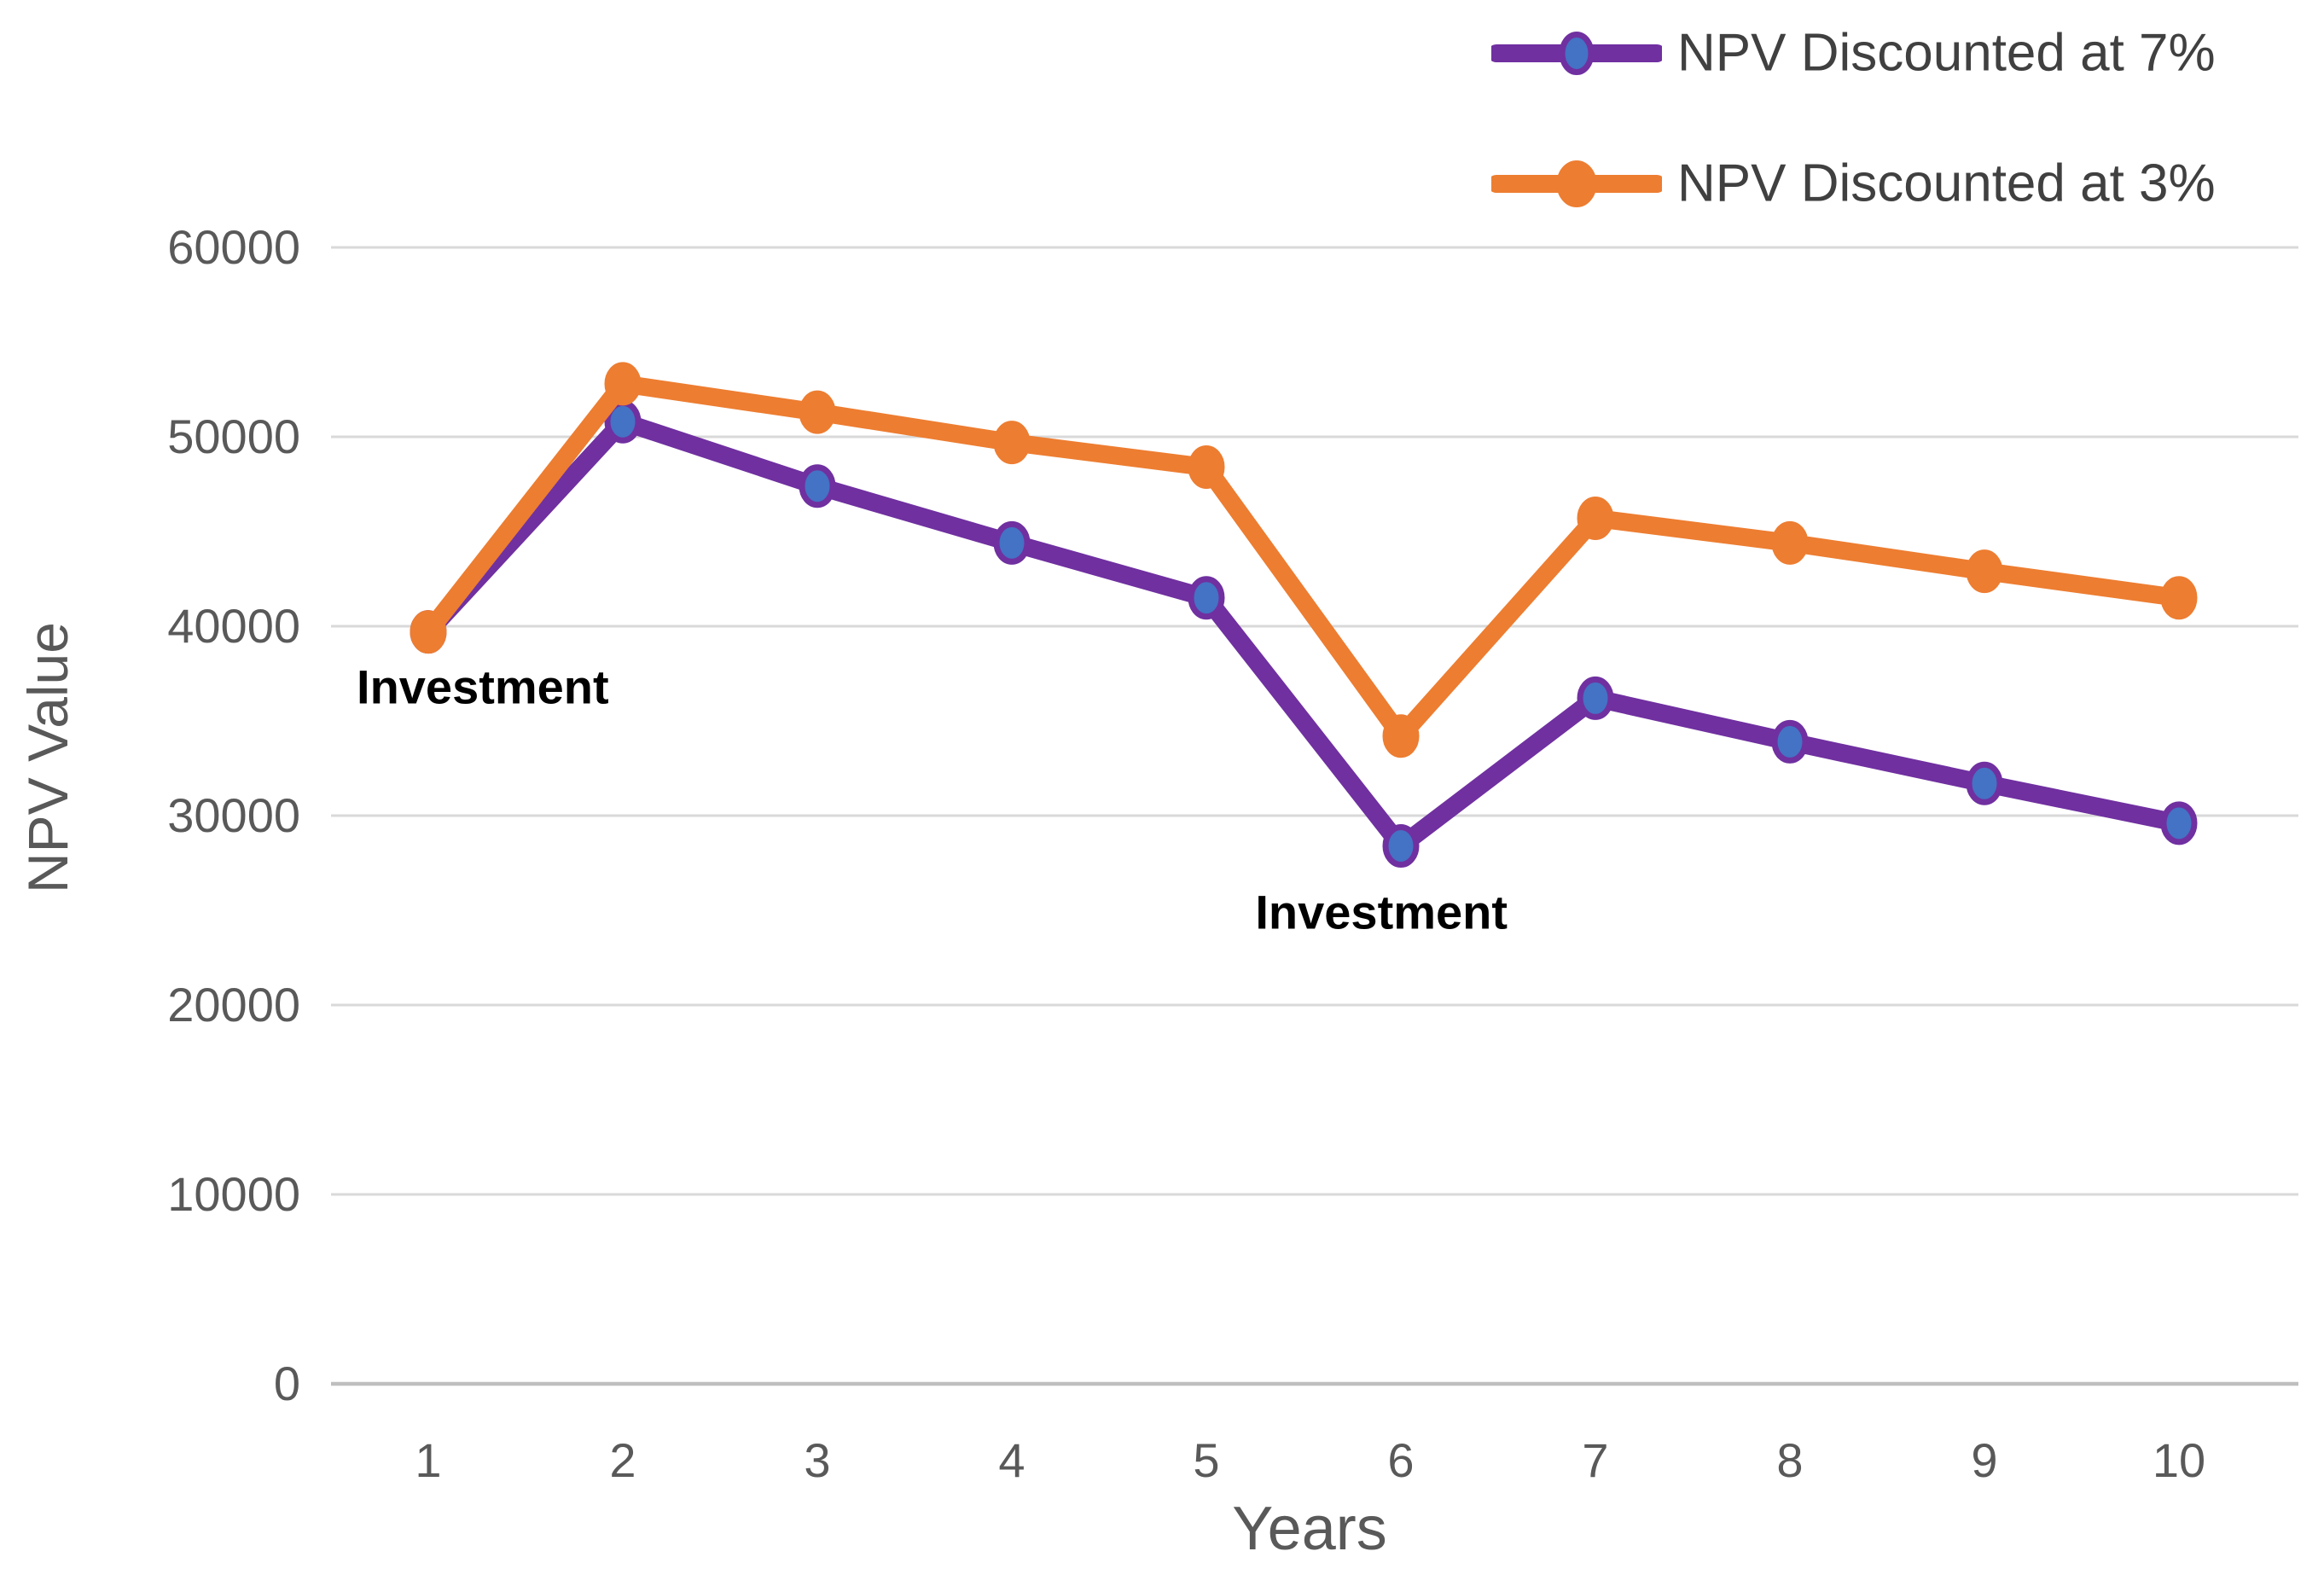 This screenshot has width=2324, height=1592. Describe the element at coordinates (1595, 1460) in the screenshot. I see `svg-text: 7` at that location.